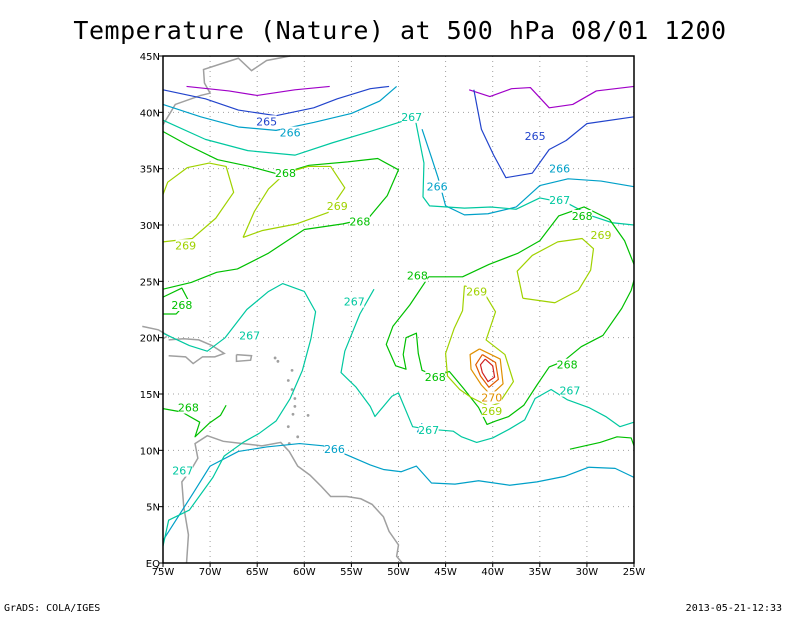 The image size is (800, 618). Describe the element at coordinates (150, 451) in the screenshot. I see `y-tick-label: 10N` at that location.